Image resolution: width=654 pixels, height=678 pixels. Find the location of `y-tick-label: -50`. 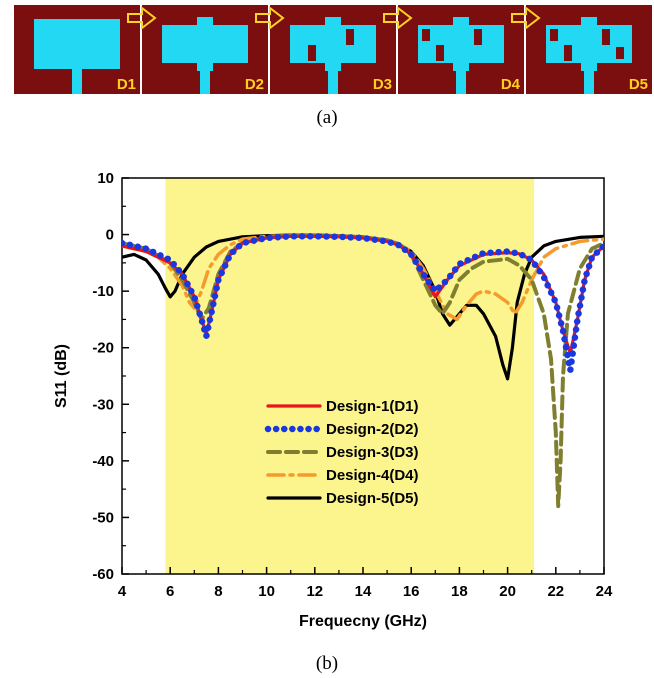

y-tick-label: -50 is located at coordinates (103, 517).